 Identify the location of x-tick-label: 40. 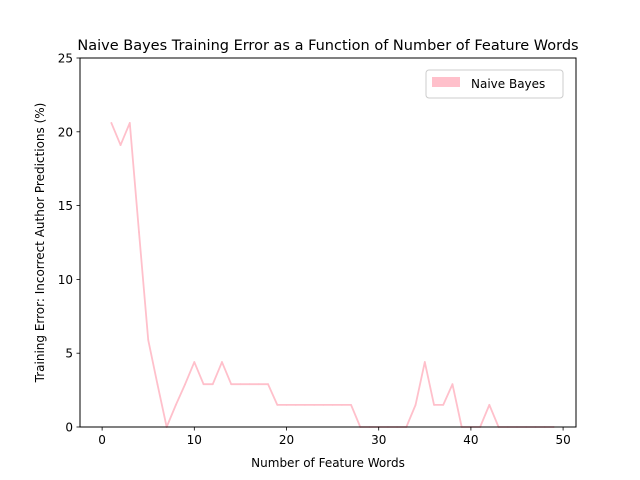
(470, 440).